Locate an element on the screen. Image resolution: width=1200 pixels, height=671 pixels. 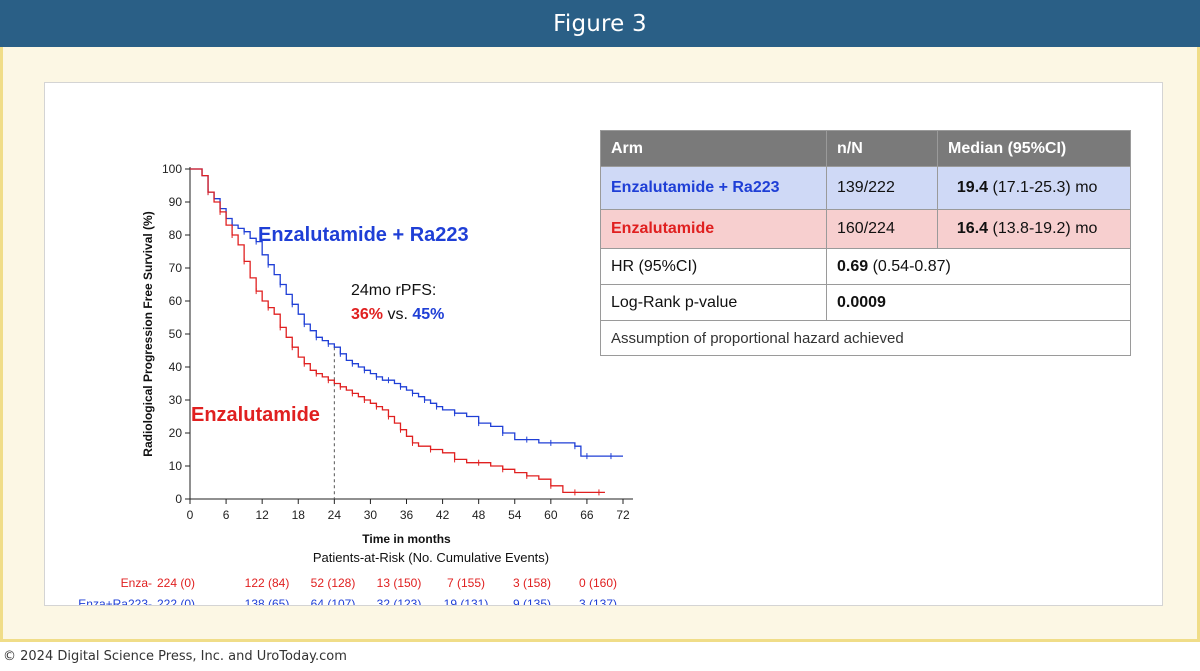
hr-ci: (0.54-0.87) is located at coordinates (911, 266).